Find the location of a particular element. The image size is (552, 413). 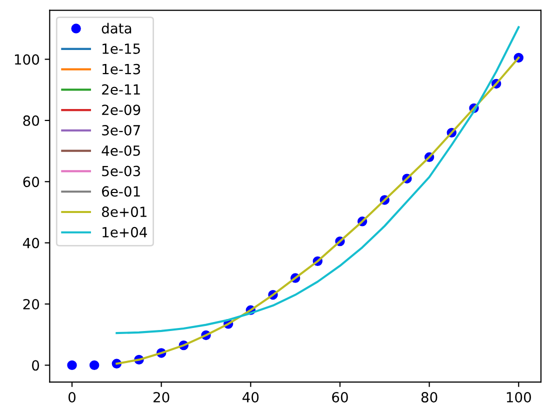

legend-label: 1e+04 is located at coordinates (124, 232).